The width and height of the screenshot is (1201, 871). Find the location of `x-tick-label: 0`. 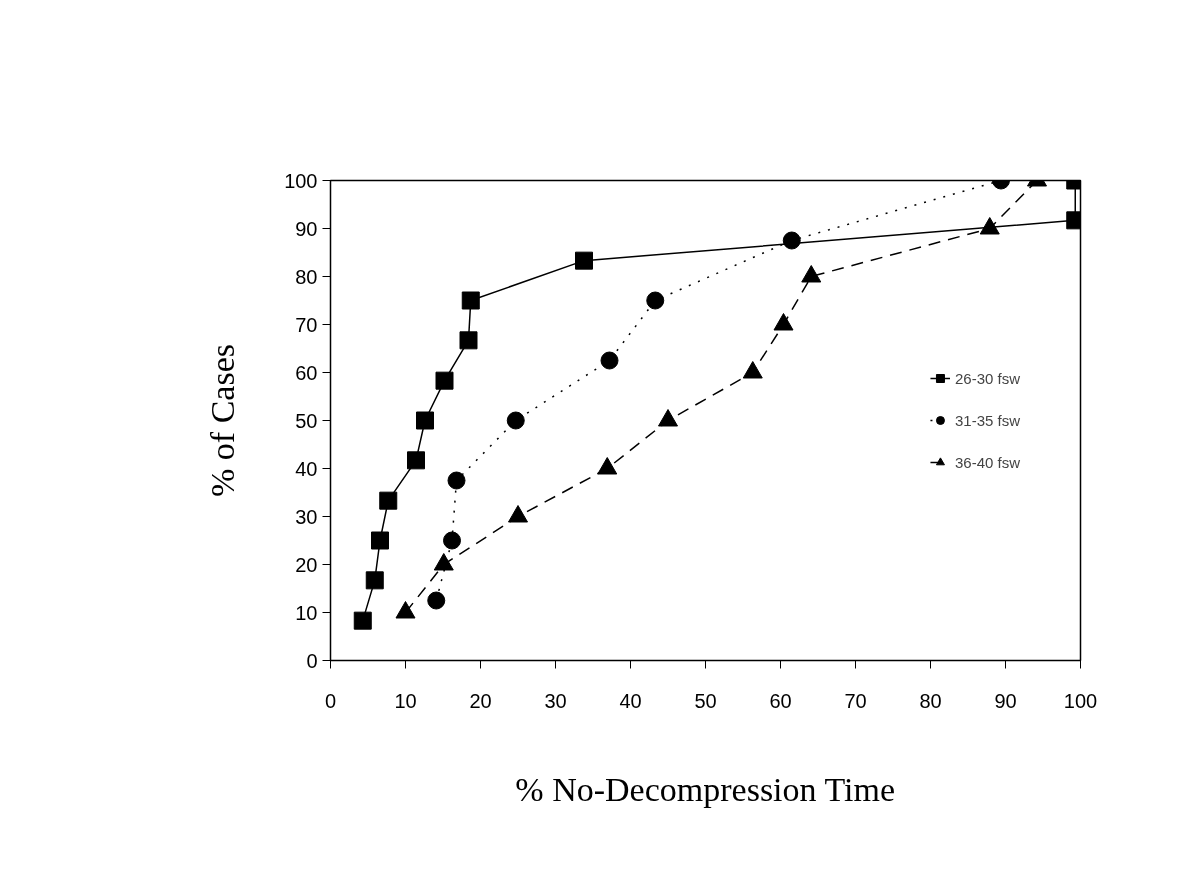

x-tick-label: 0 is located at coordinates (330, 700).